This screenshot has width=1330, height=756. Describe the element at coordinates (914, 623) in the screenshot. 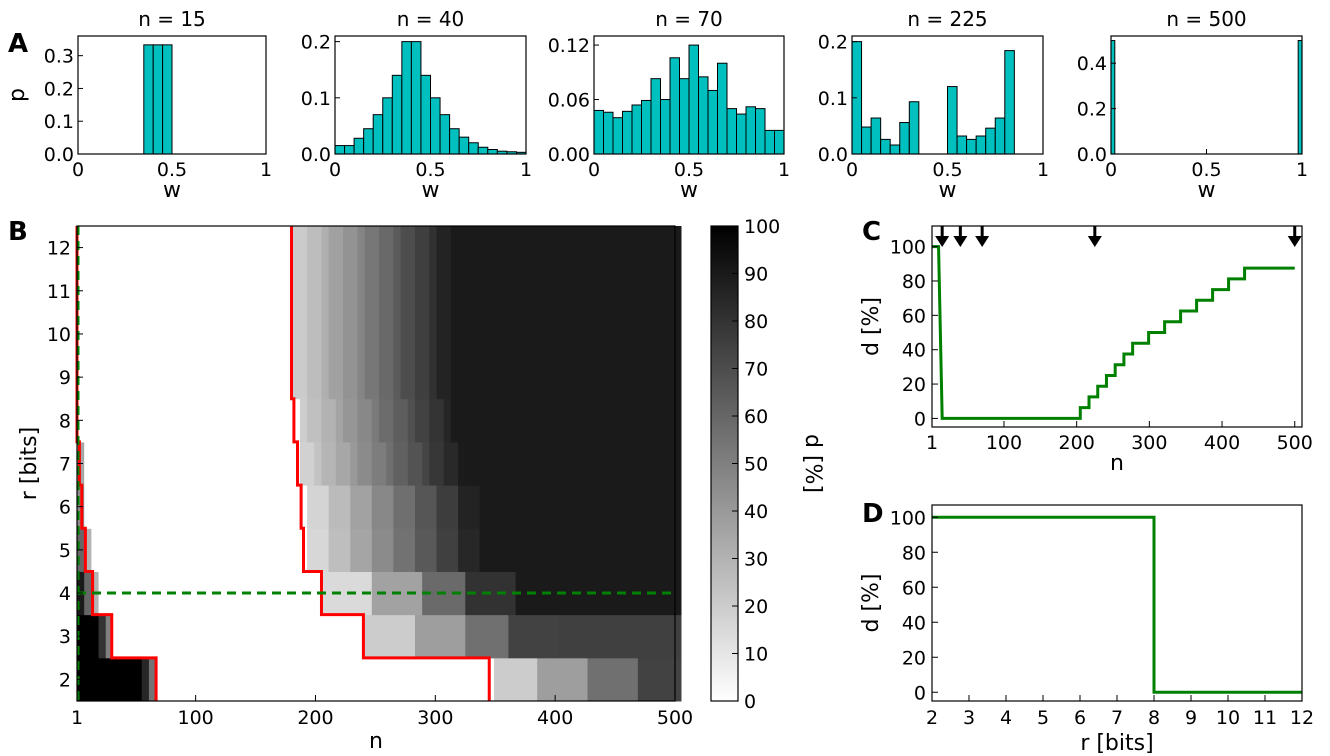

I see `y-tick-label: 40` at that location.